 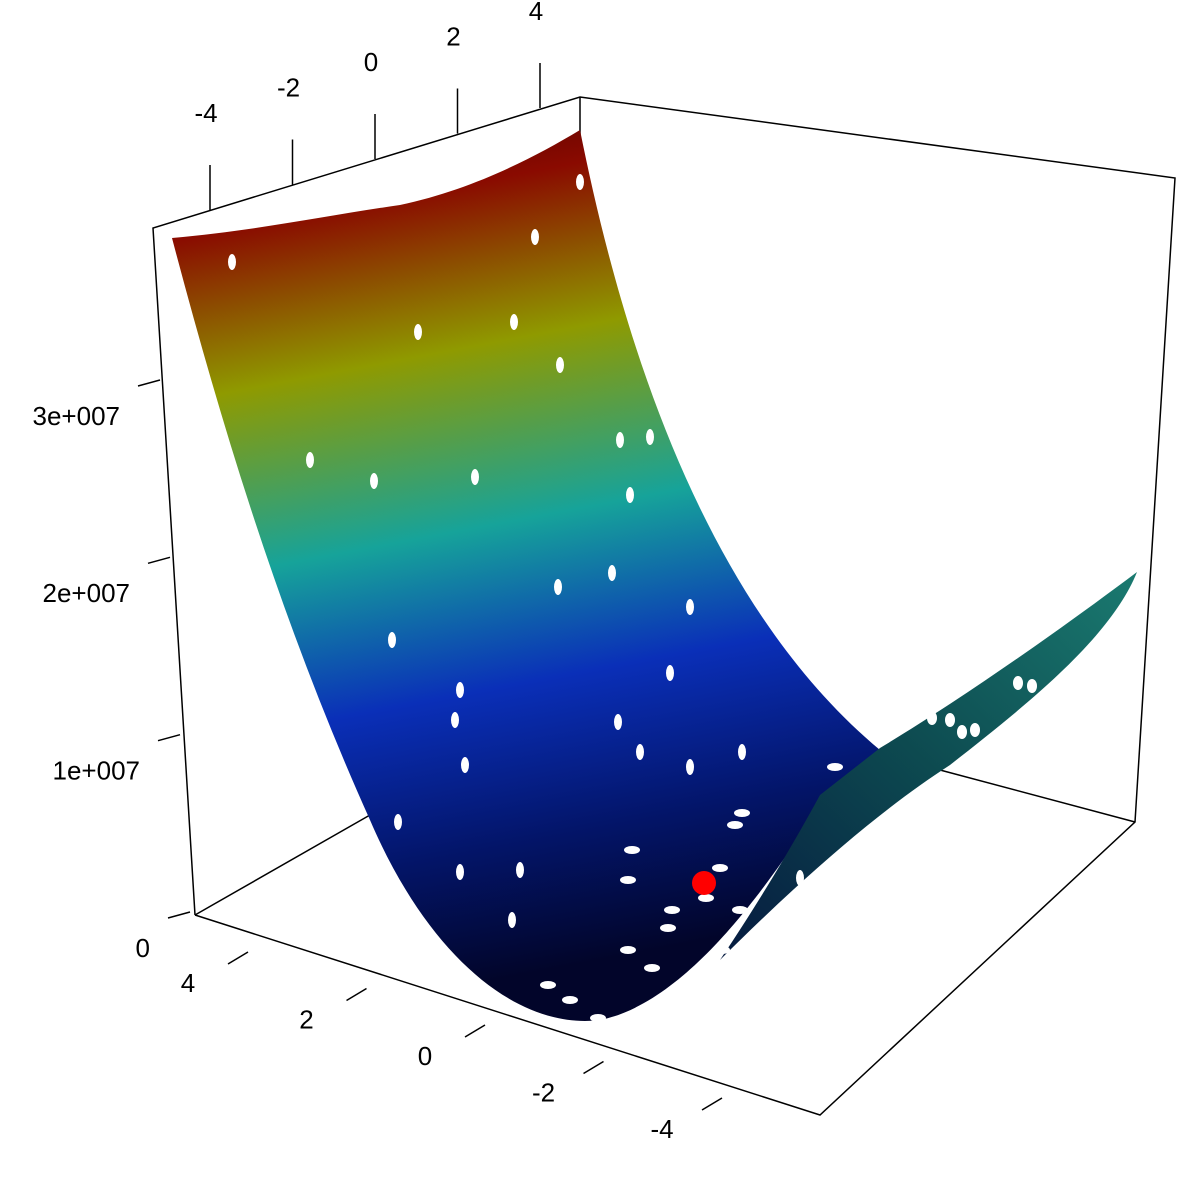 I want to click on z-tick-label: 0, so click(x=143, y=948).